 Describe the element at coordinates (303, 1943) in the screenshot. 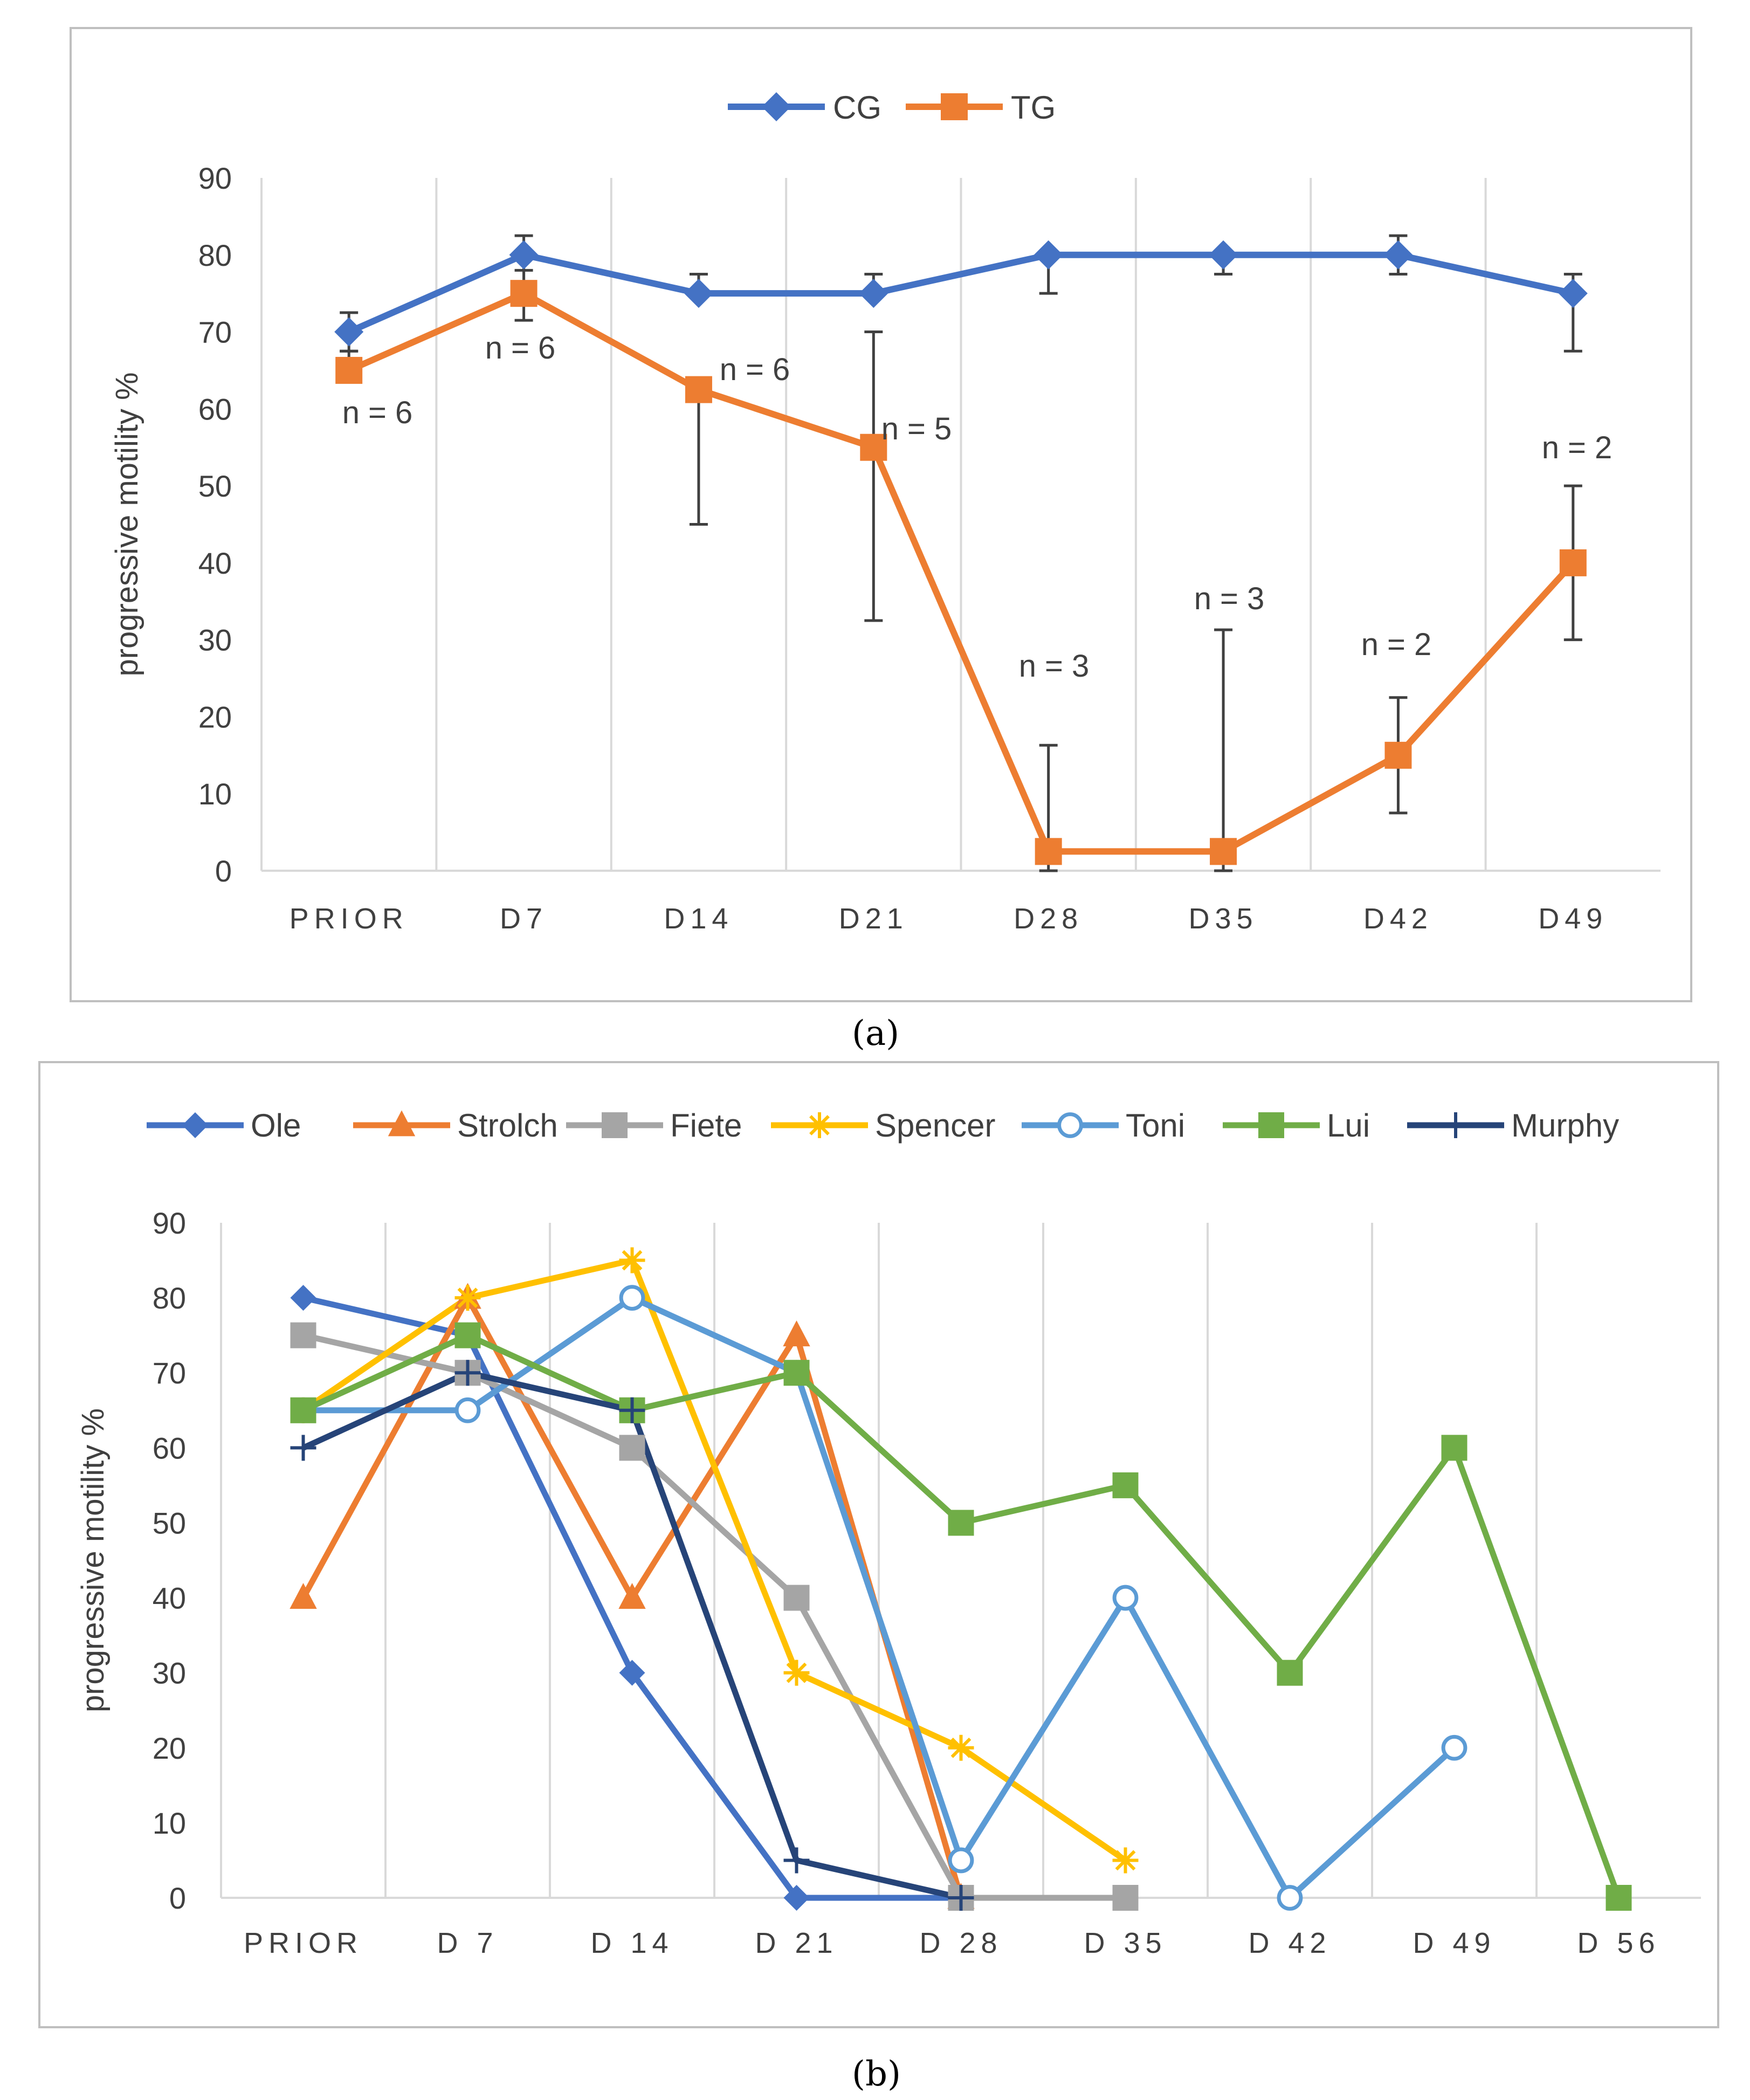

I see `x-tick-label: PRIOR` at that location.